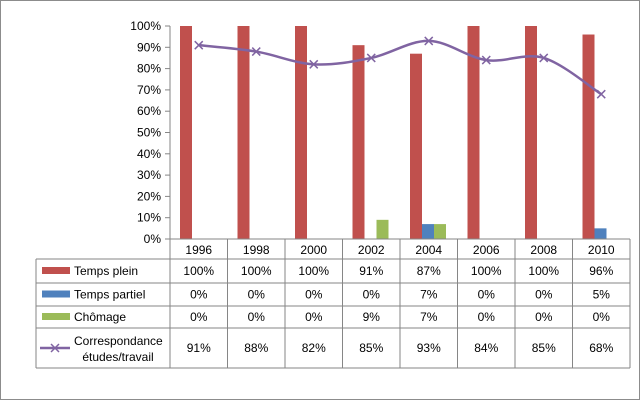 The height and width of the screenshot is (400, 640). What do you see at coordinates (429, 317) in the screenshot?
I see `data-label-ch-mage: 7%` at bounding box center [429, 317].